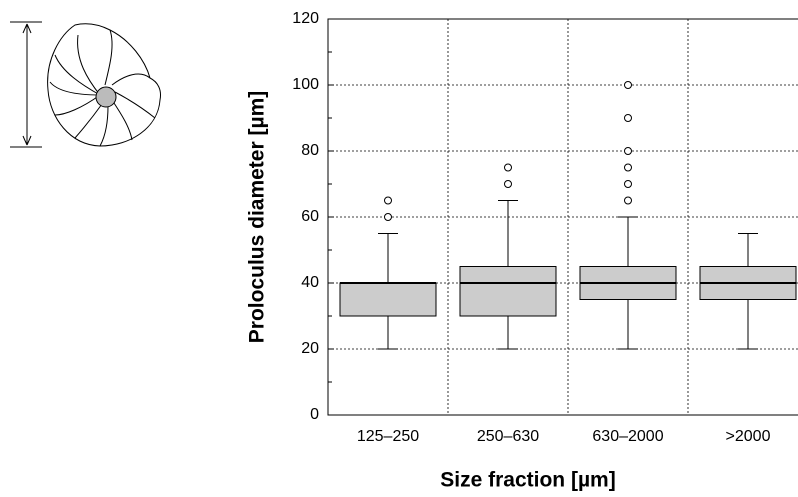  What do you see at coordinates (310, 216) in the screenshot?
I see `y-tick-label: 60` at bounding box center [310, 216].